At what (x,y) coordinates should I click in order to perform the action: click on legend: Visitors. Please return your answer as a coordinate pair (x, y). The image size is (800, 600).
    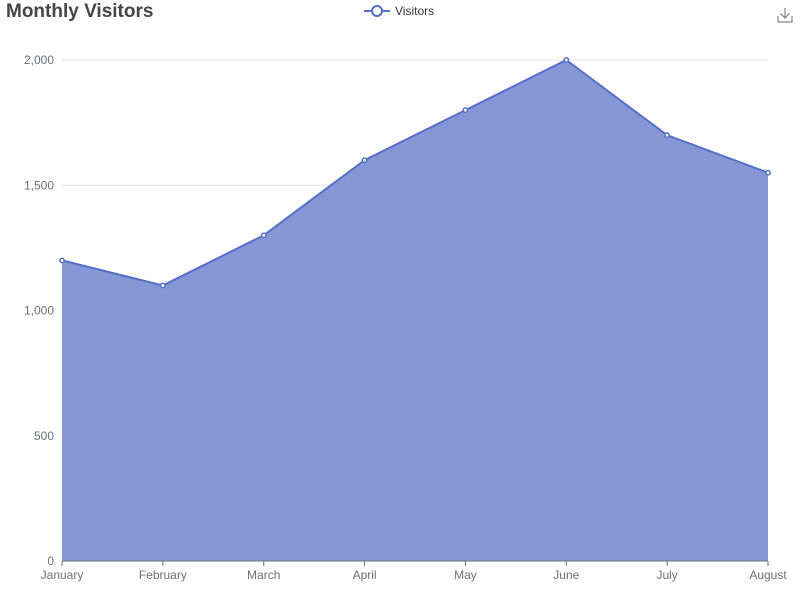
    Looking at the image, I should click on (399, 11).